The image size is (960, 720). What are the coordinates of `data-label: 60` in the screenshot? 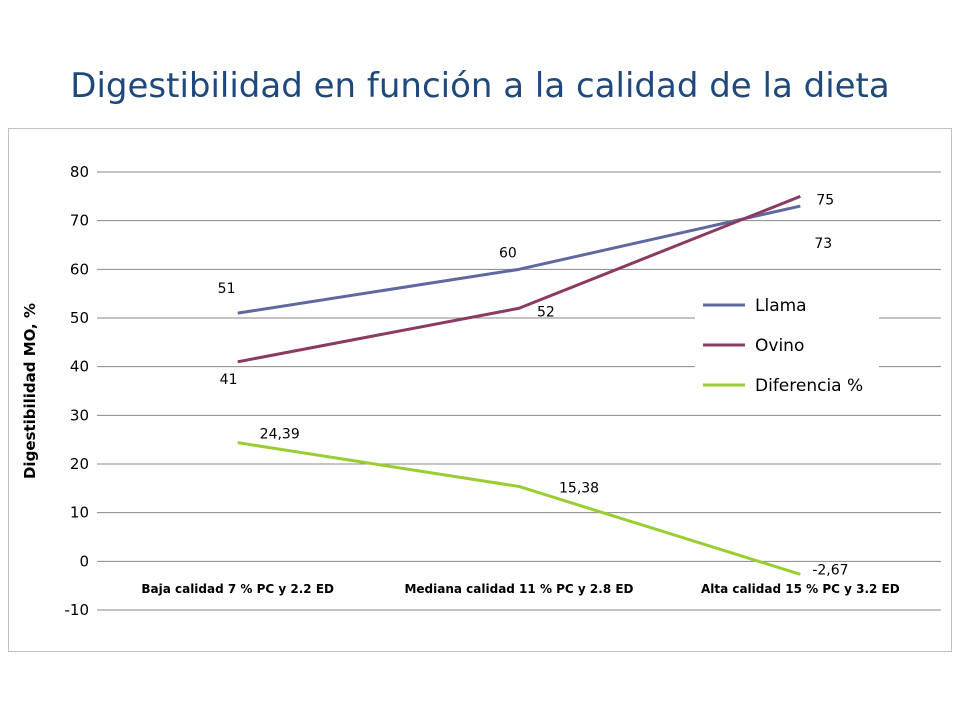 It's located at (508, 253).